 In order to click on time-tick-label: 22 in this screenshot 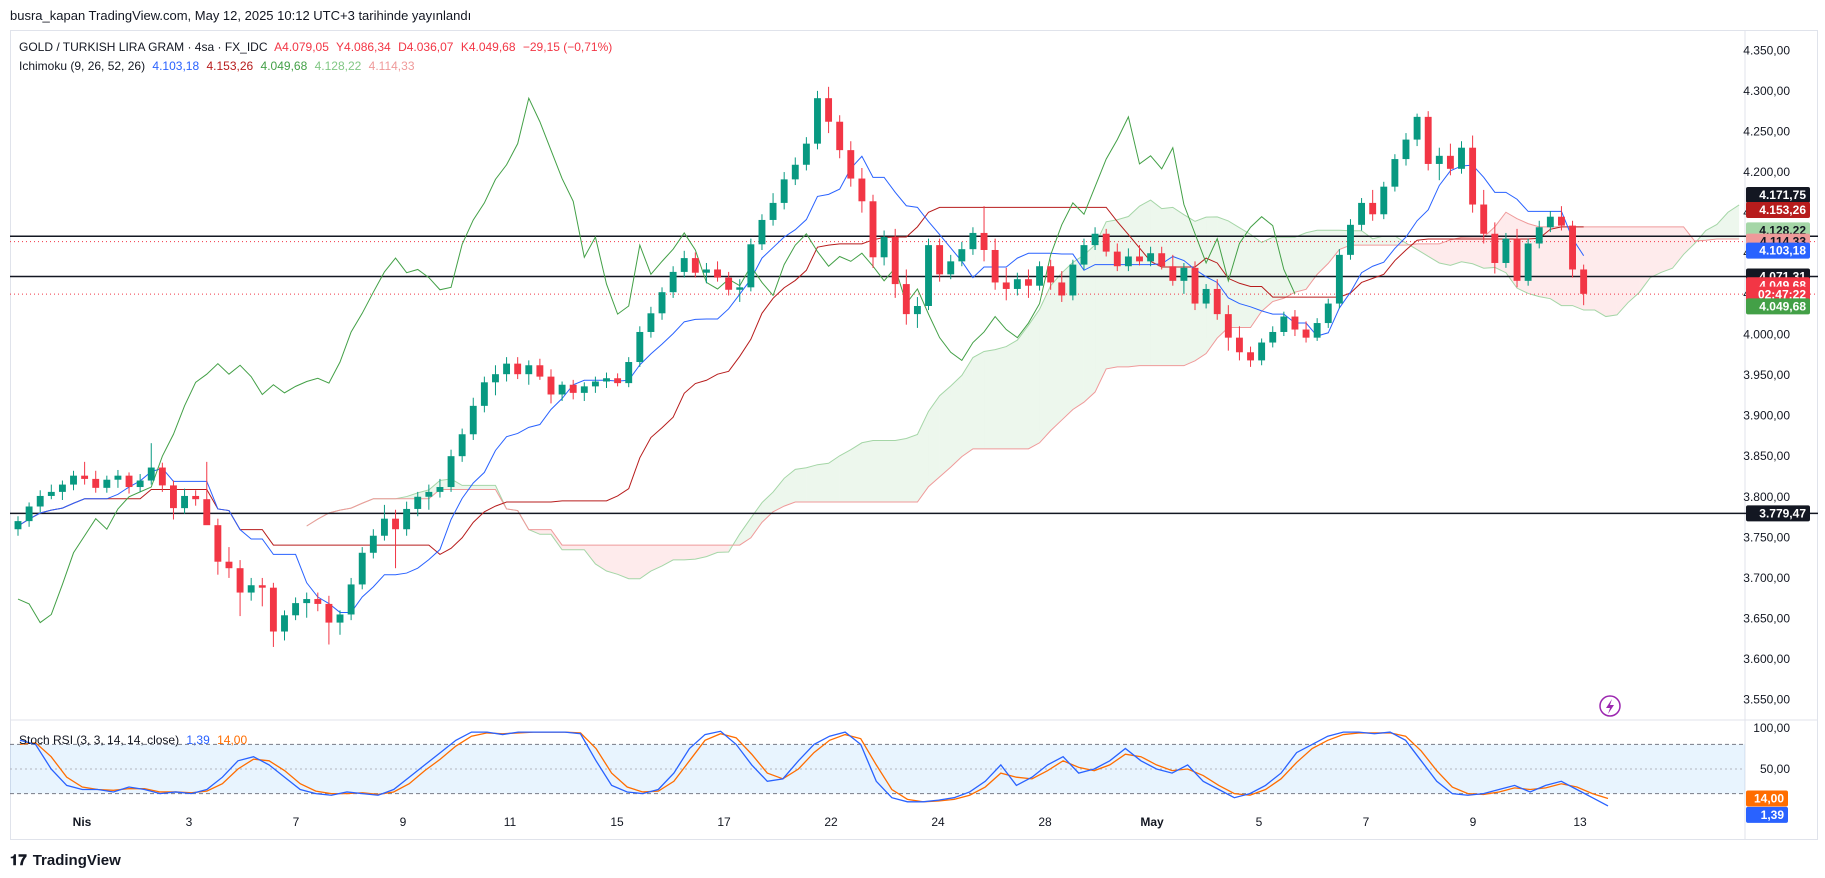, I will do `click(831, 822)`.